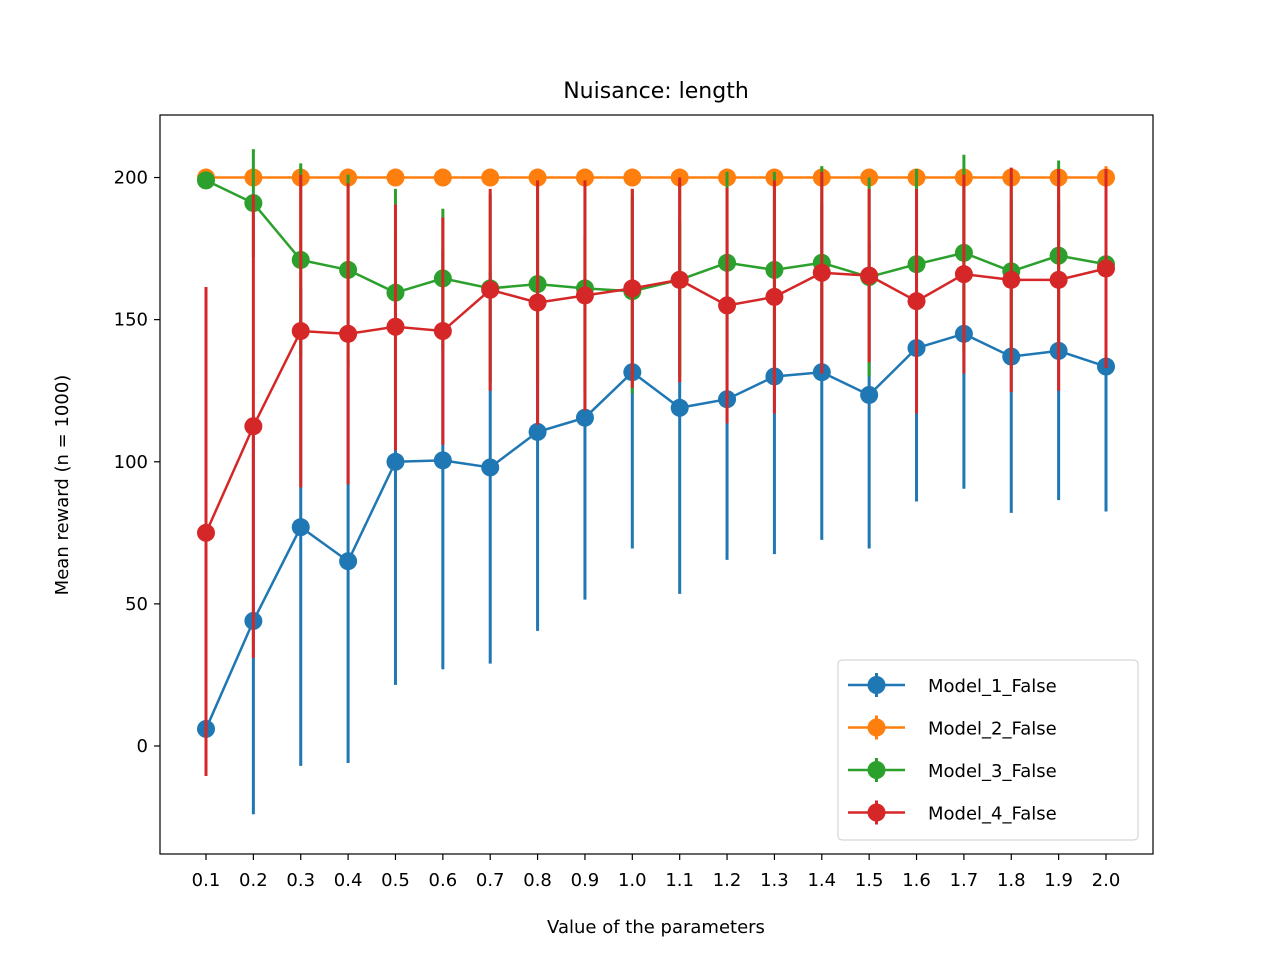  I want to click on legend-label: Model_4_False, so click(992, 814).